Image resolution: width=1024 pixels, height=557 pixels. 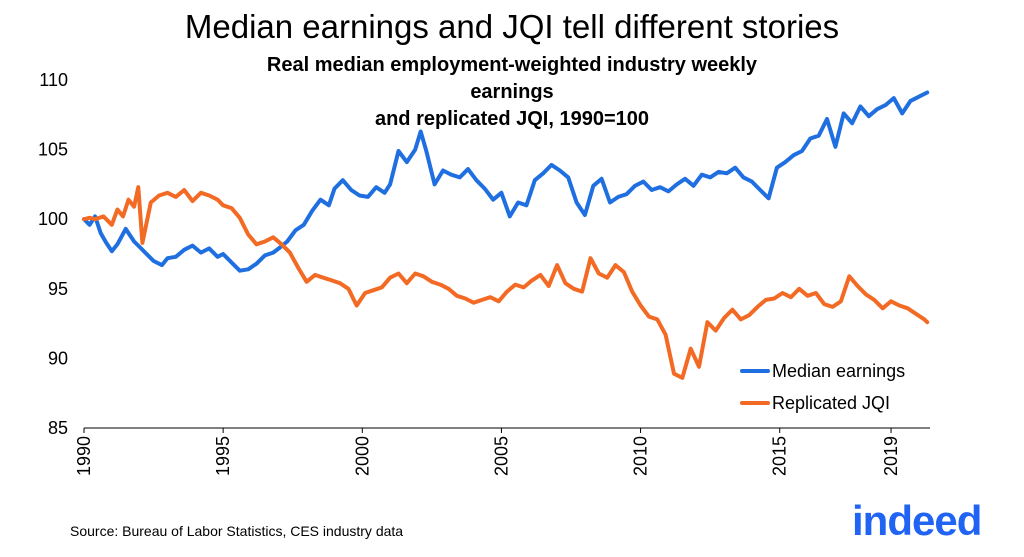 I want to click on legend-label: Replicated JQI, so click(x=831, y=403).